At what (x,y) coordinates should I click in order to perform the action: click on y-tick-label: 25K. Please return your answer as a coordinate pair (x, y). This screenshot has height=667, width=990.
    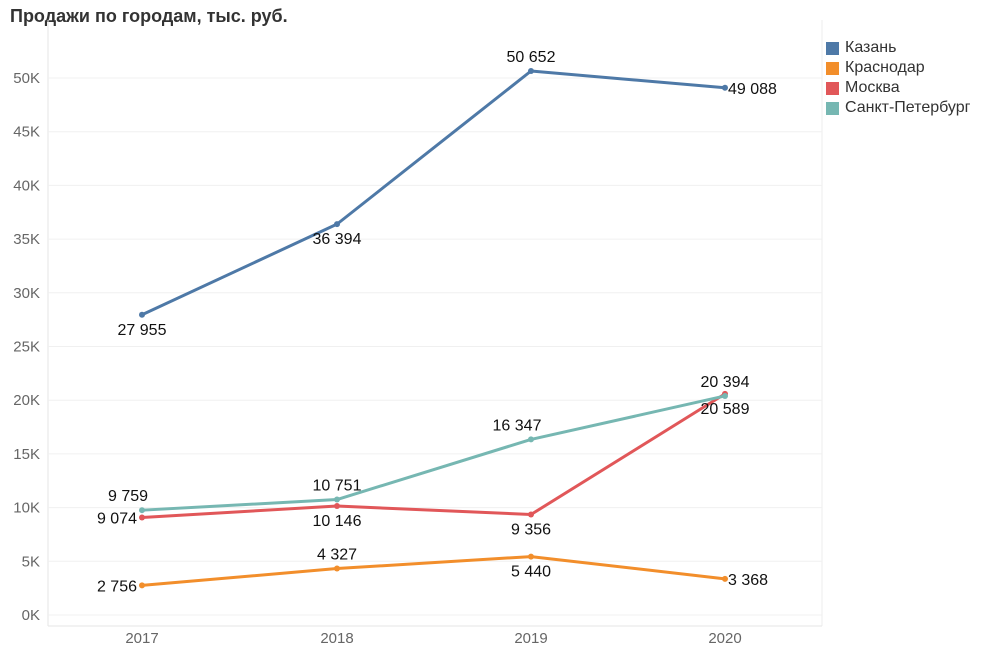
    Looking at the image, I should click on (26, 347).